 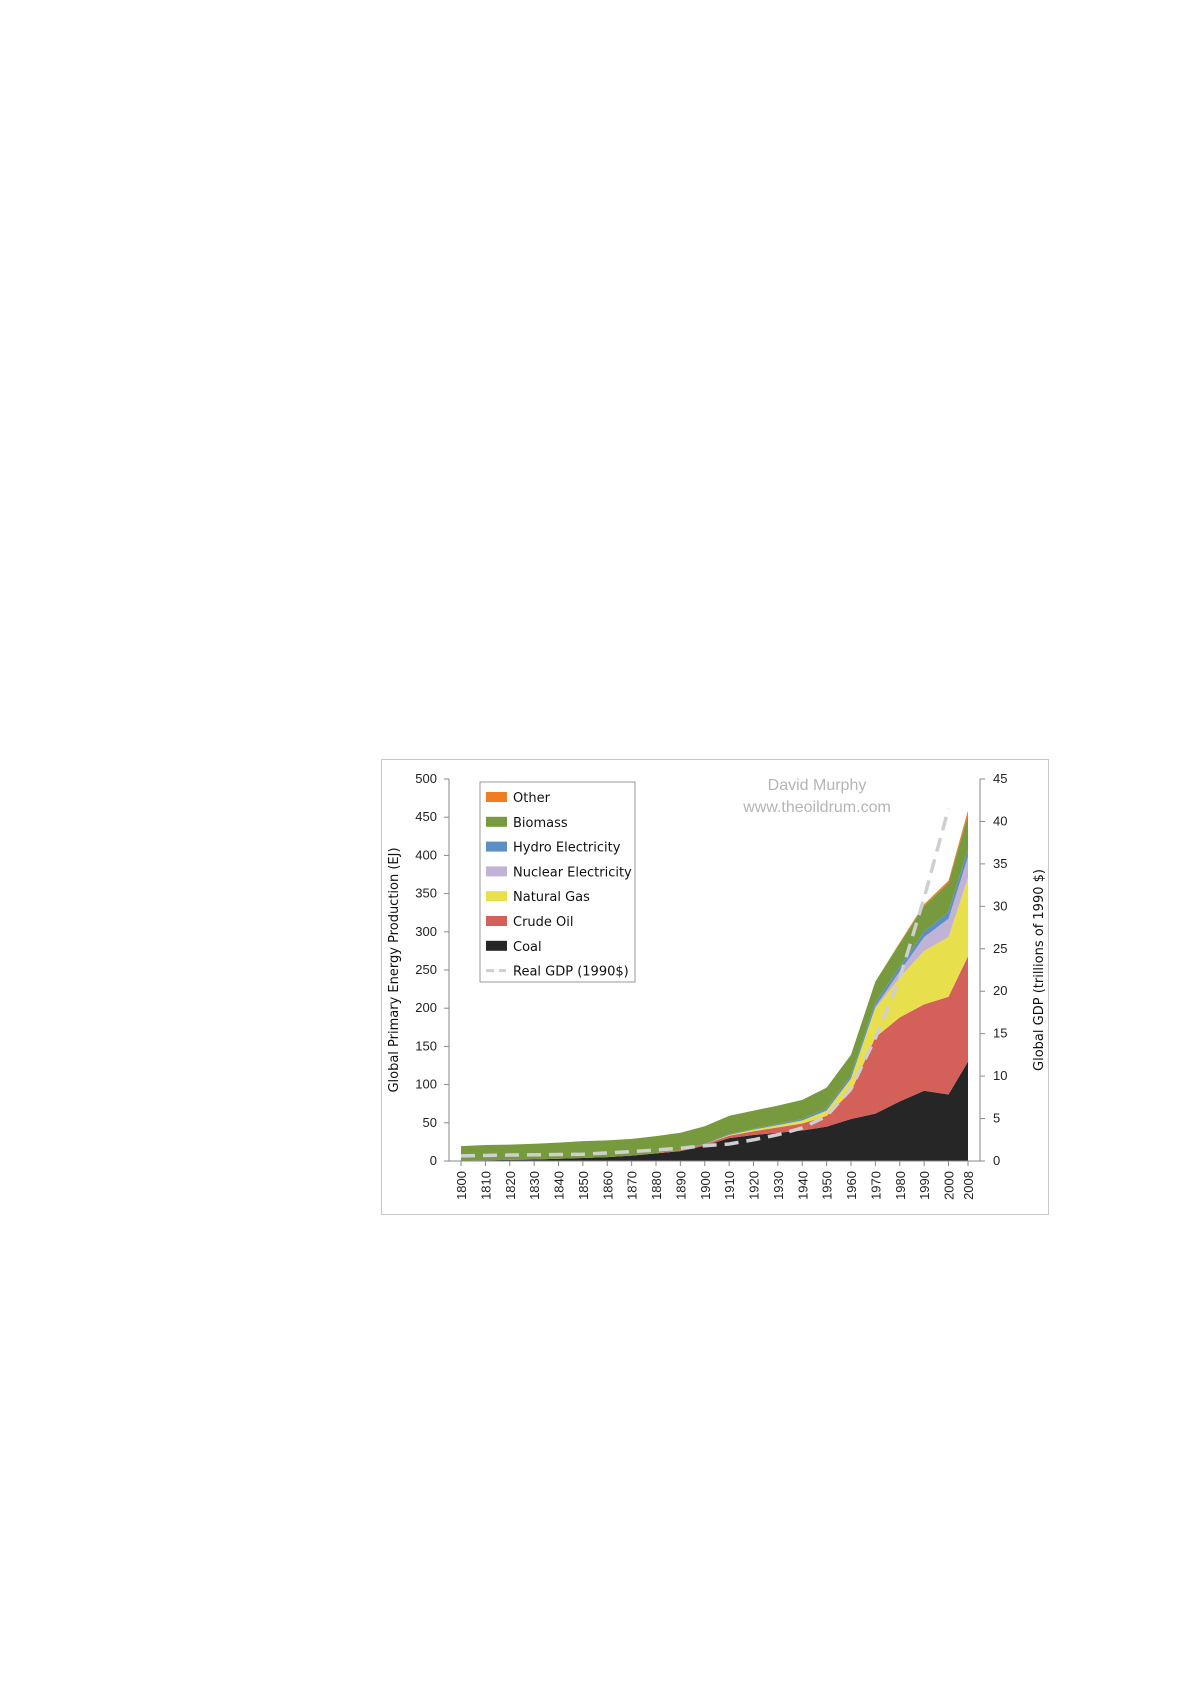 I want to click on x-tick-label: 1820, so click(x=510, y=1185).